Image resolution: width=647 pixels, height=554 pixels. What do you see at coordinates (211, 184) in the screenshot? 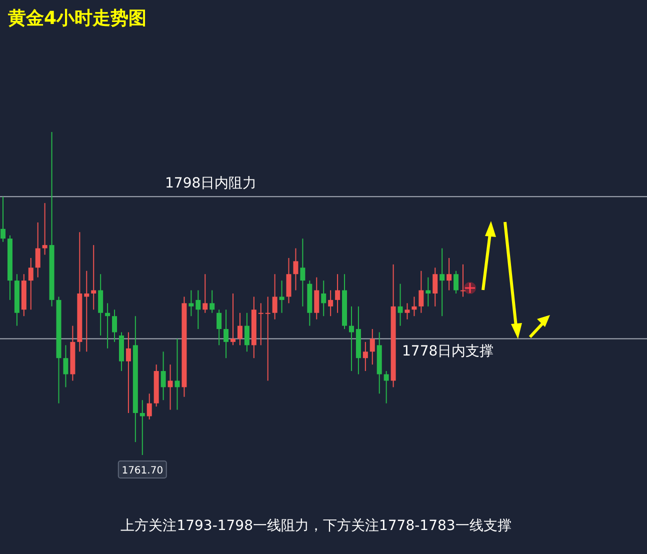
I see `ref-line-label: 1798日内阻力` at bounding box center [211, 184].